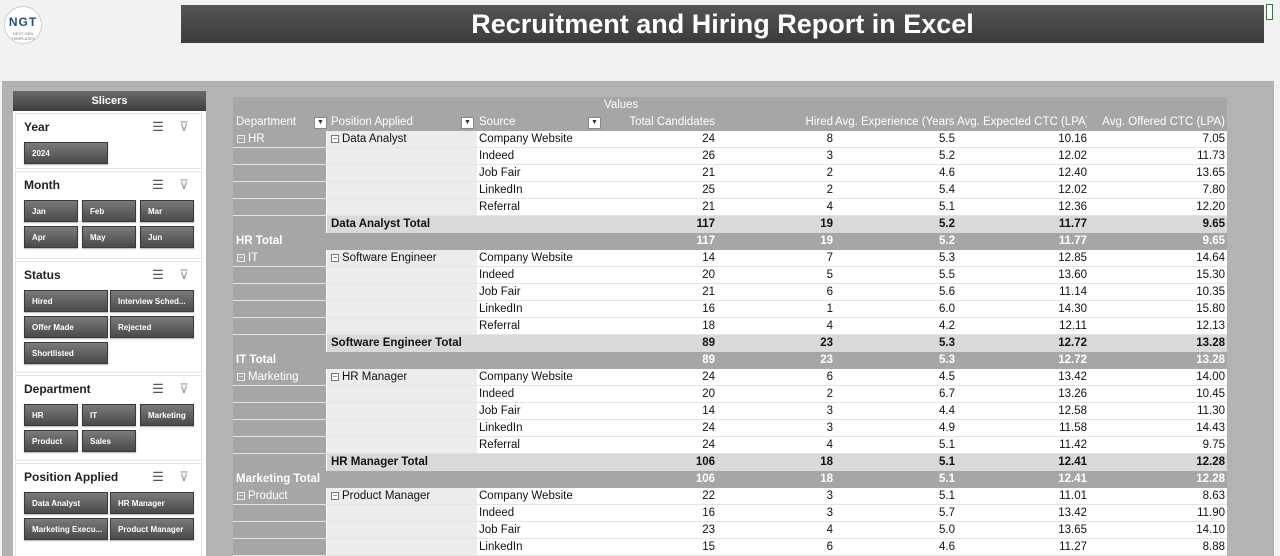 Image resolution: width=1280 pixels, height=556 pixels. Describe the element at coordinates (251, 139) in the screenshot. I see `department-label: − HR` at that location.